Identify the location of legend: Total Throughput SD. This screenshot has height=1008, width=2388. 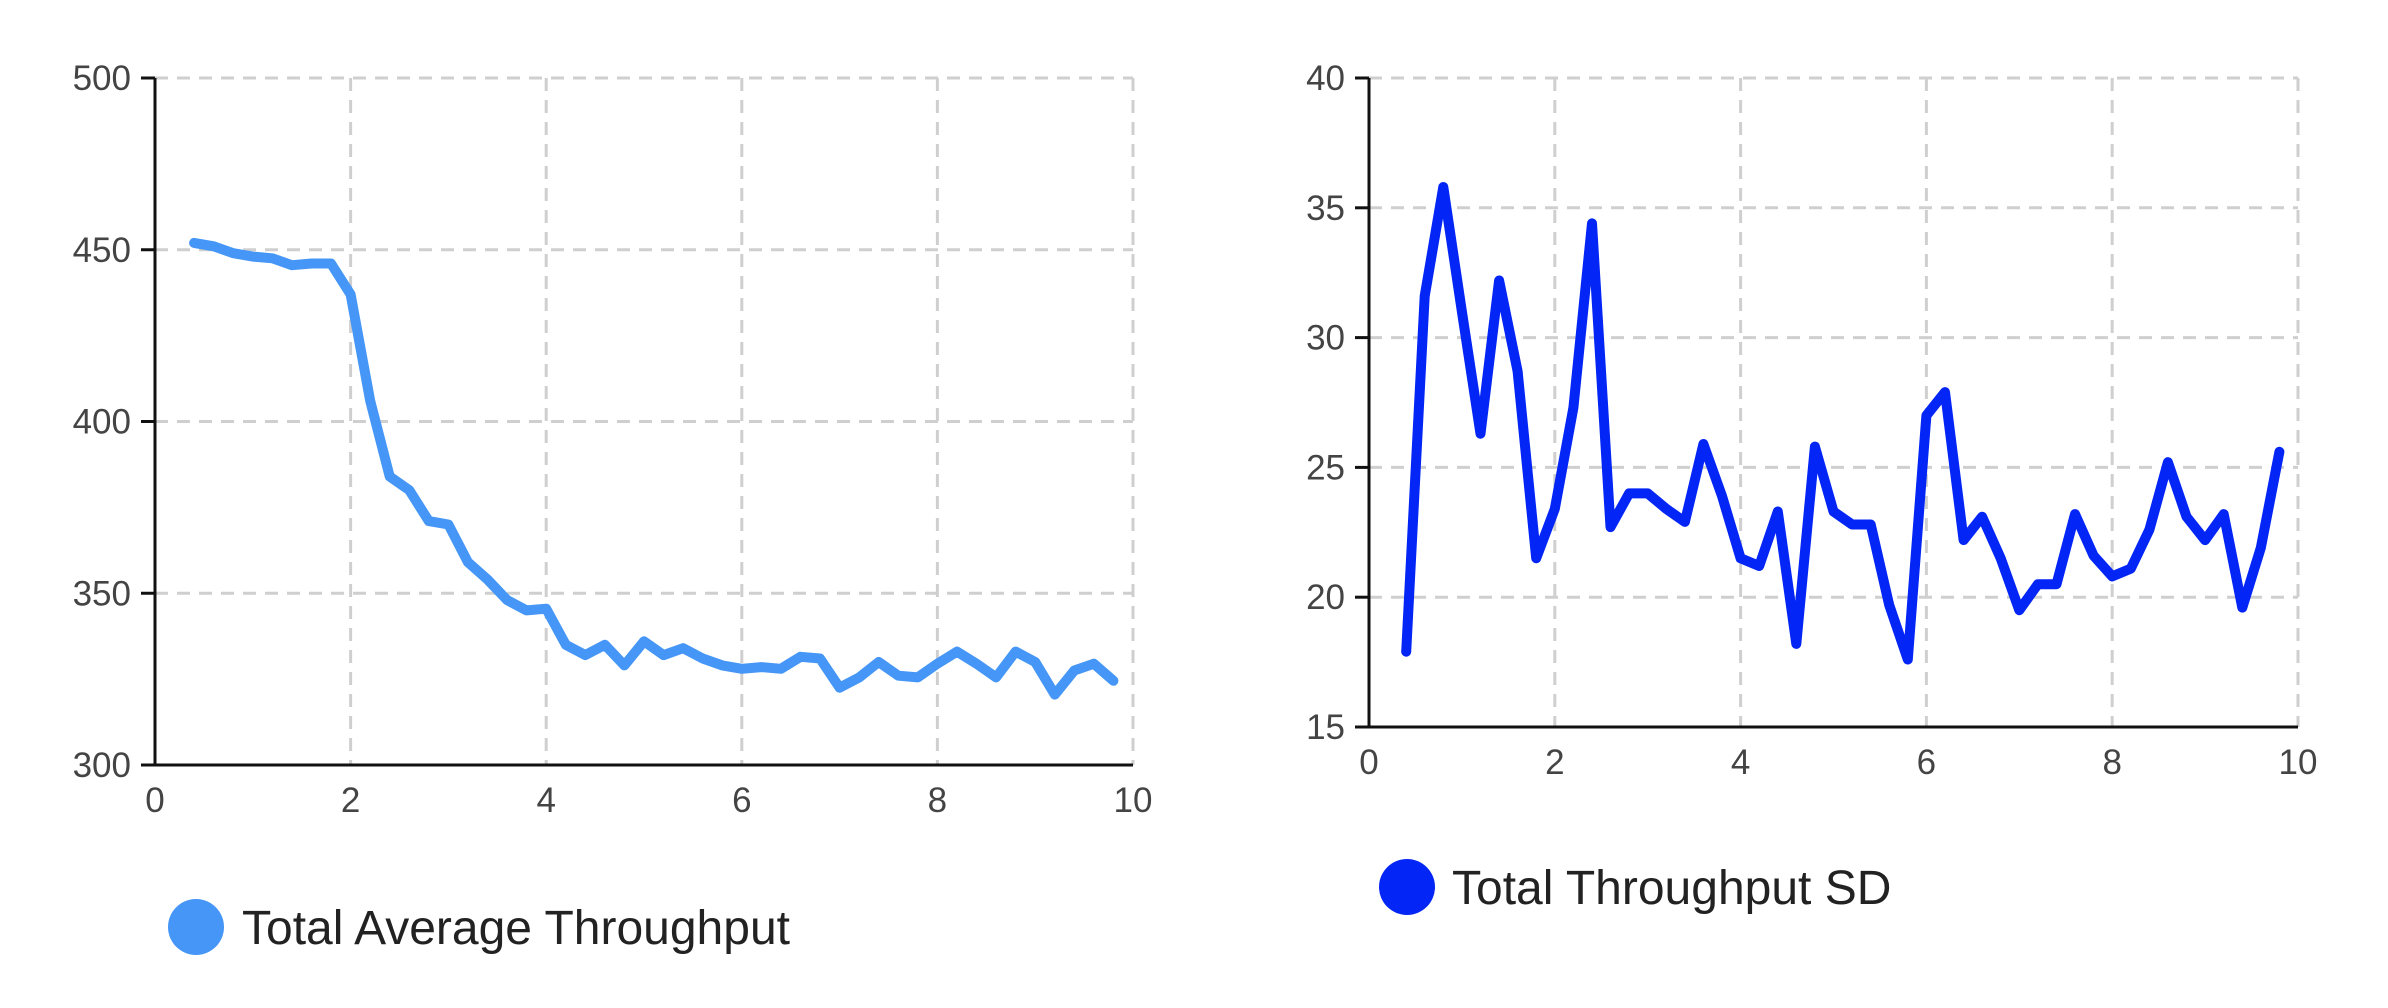
(1635, 887).